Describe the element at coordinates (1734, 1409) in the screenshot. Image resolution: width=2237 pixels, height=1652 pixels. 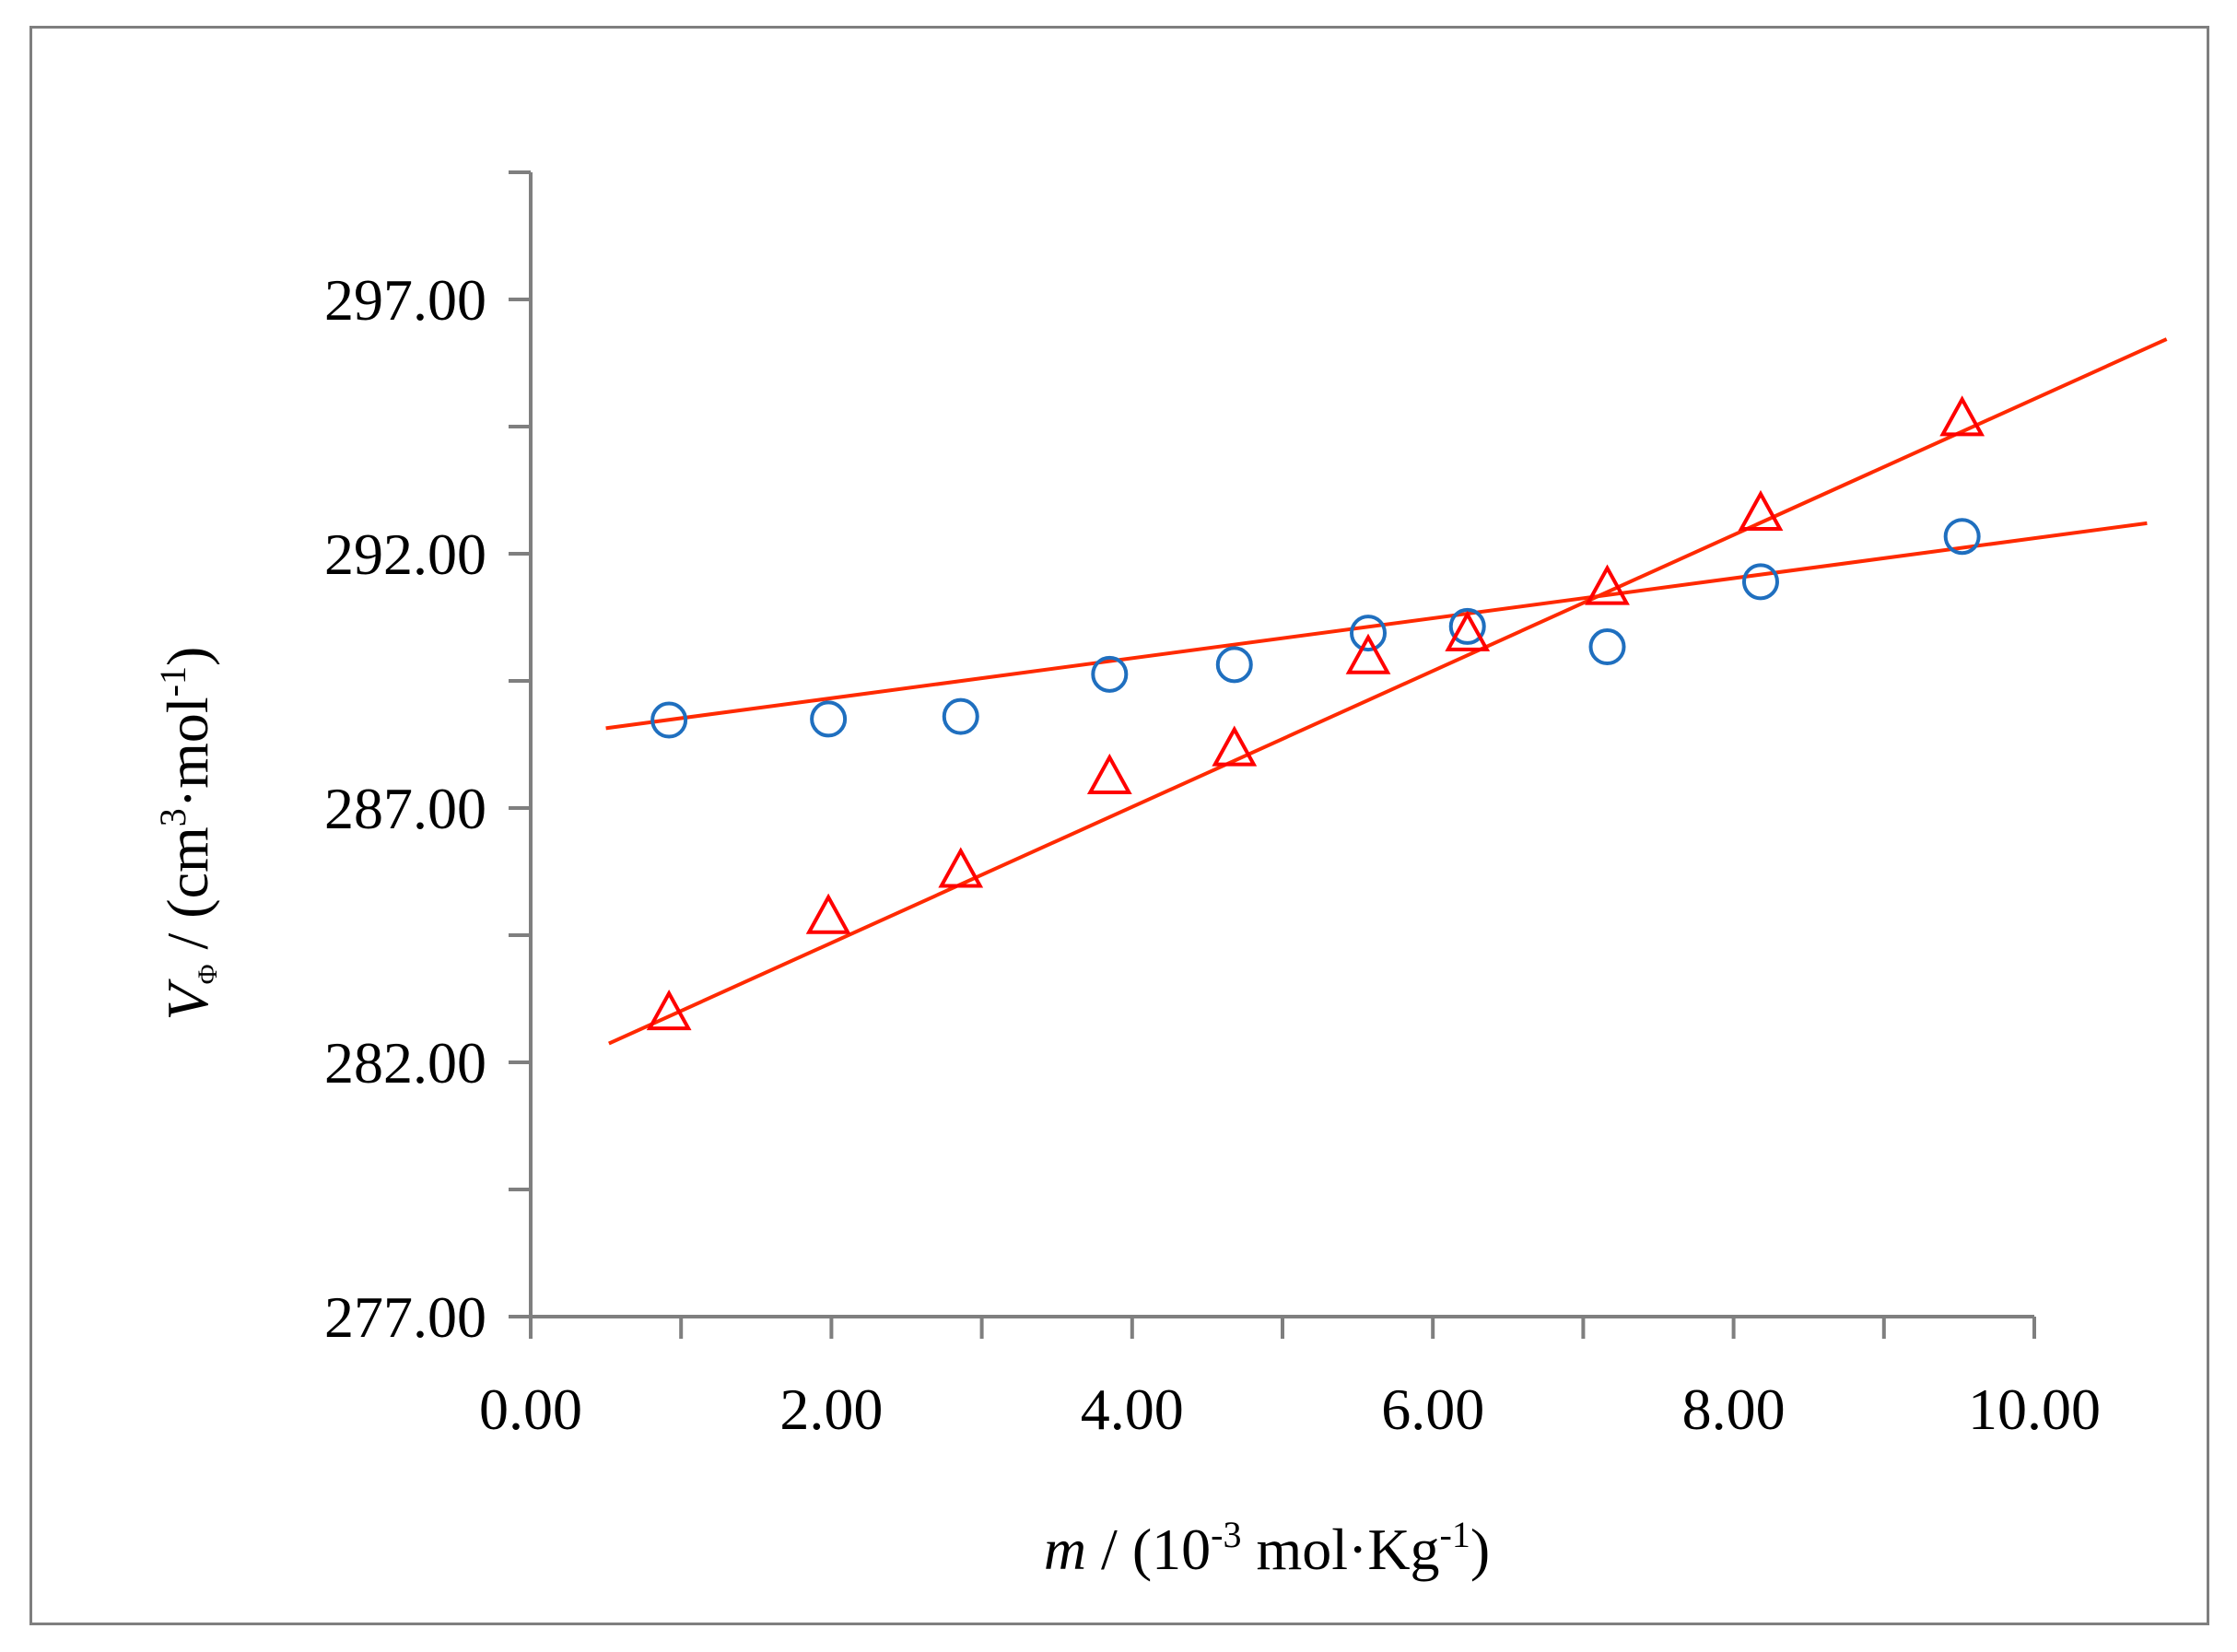
I see `x-tick-label: 8.00` at that location.